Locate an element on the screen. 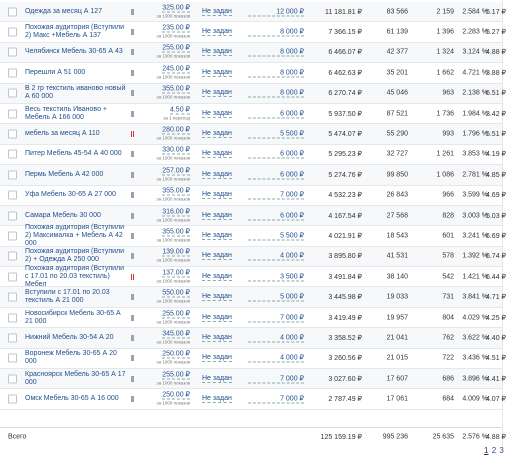  campaign-name-link: Пермь Мебель А 42 000 is located at coordinates (64, 174).